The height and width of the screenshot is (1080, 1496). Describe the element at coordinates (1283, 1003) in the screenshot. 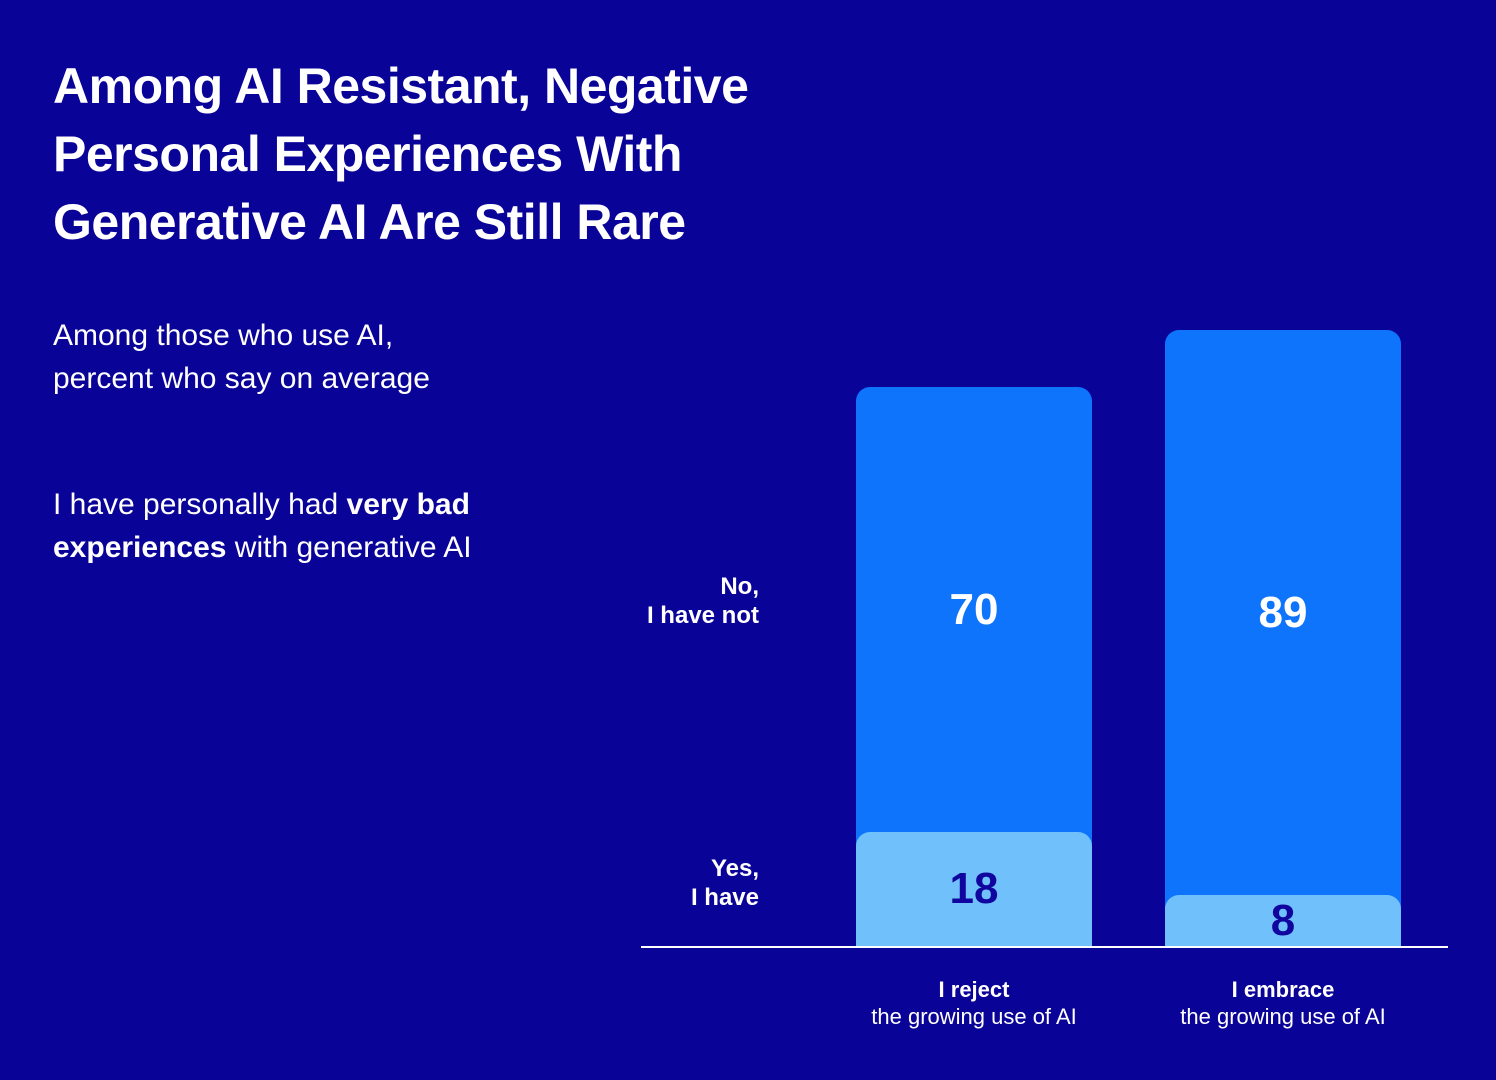

I see `category-label-i-embrace: I embrace the growing use of AI` at that location.